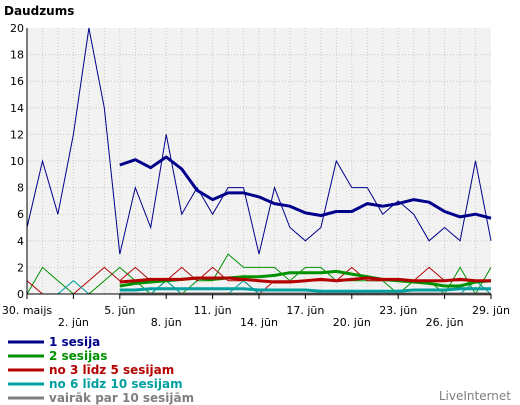  Describe the element at coordinates (259, 322) in the screenshot. I see `x-tick-label: 14. jūn` at that location.